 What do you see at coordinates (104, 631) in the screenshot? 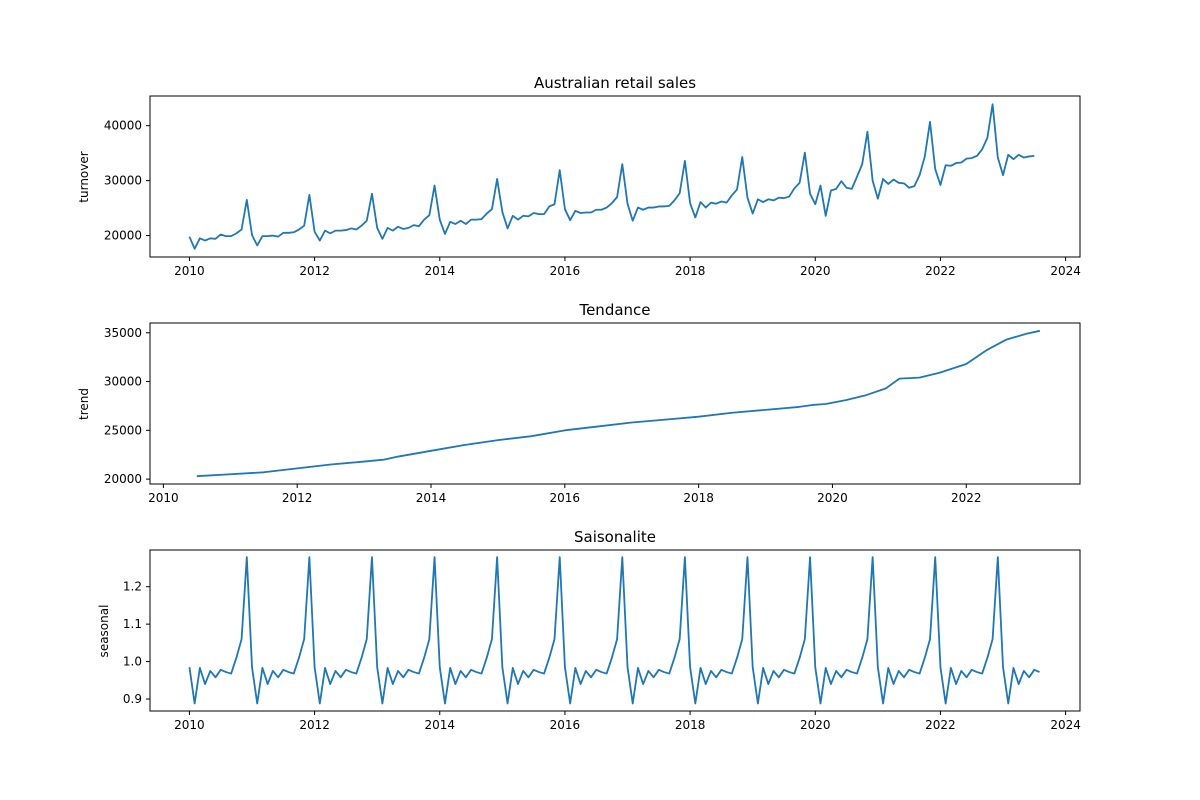
I see `panel-seasonal-ylabel: seasonal` at bounding box center [104, 631].